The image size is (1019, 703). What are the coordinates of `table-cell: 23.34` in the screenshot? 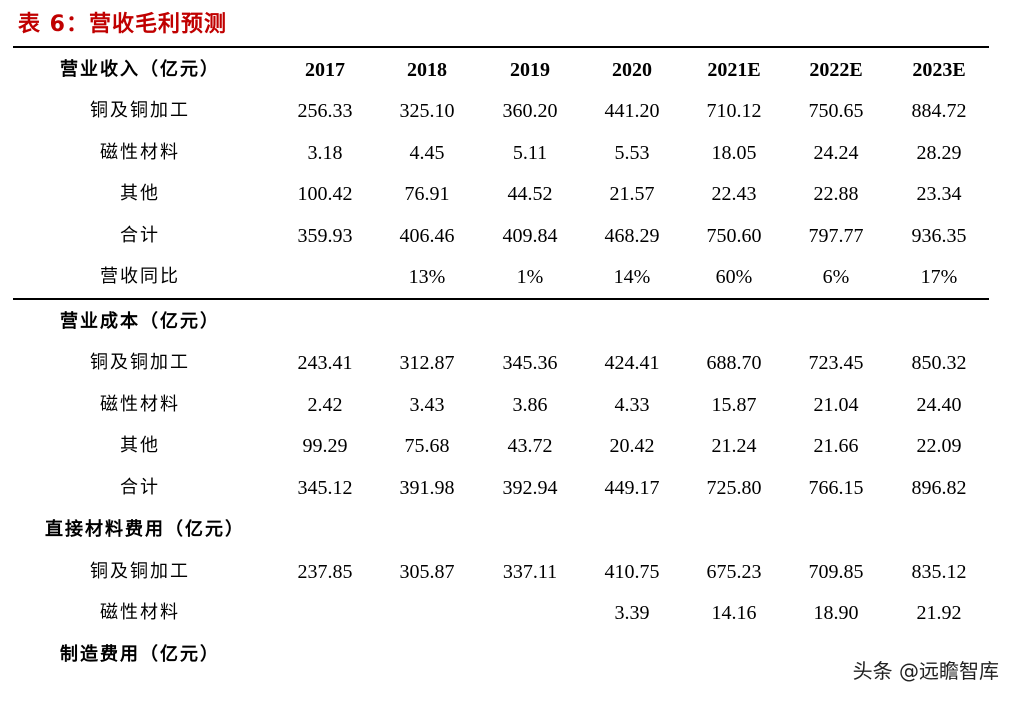 It's located at (939, 194).